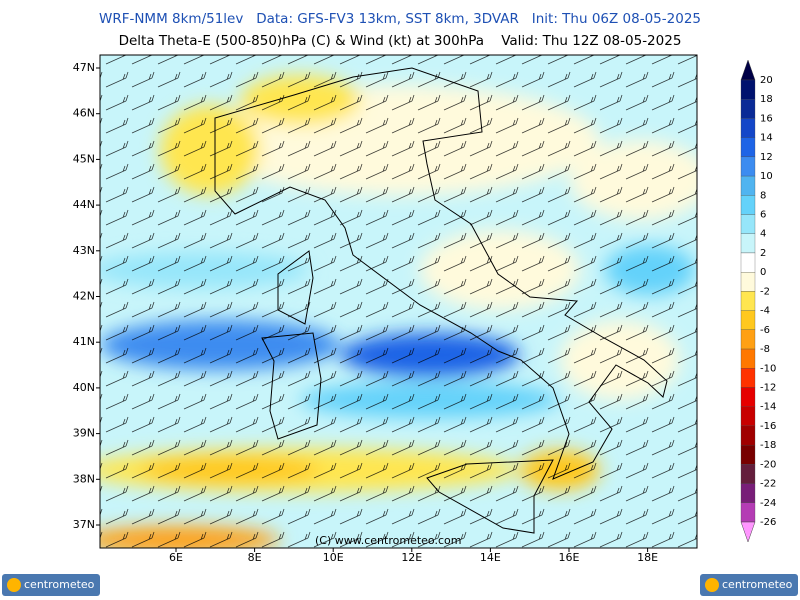  What do you see at coordinates (84, 158) in the screenshot?
I see `lat-label: 45N` at bounding box center [84, 158].